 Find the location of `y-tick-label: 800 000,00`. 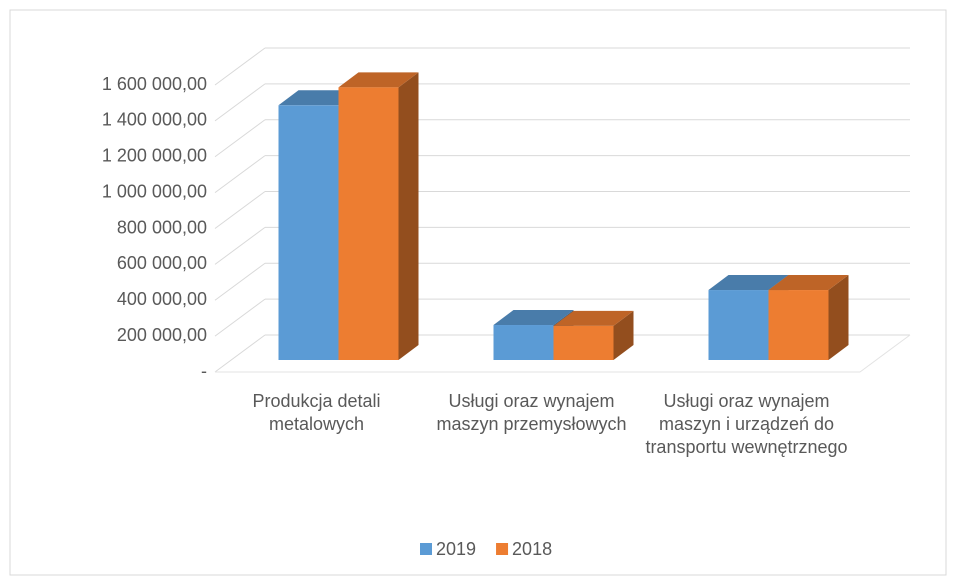

y-tick-label: 800 000,00 is located at coordinates (162, 227).